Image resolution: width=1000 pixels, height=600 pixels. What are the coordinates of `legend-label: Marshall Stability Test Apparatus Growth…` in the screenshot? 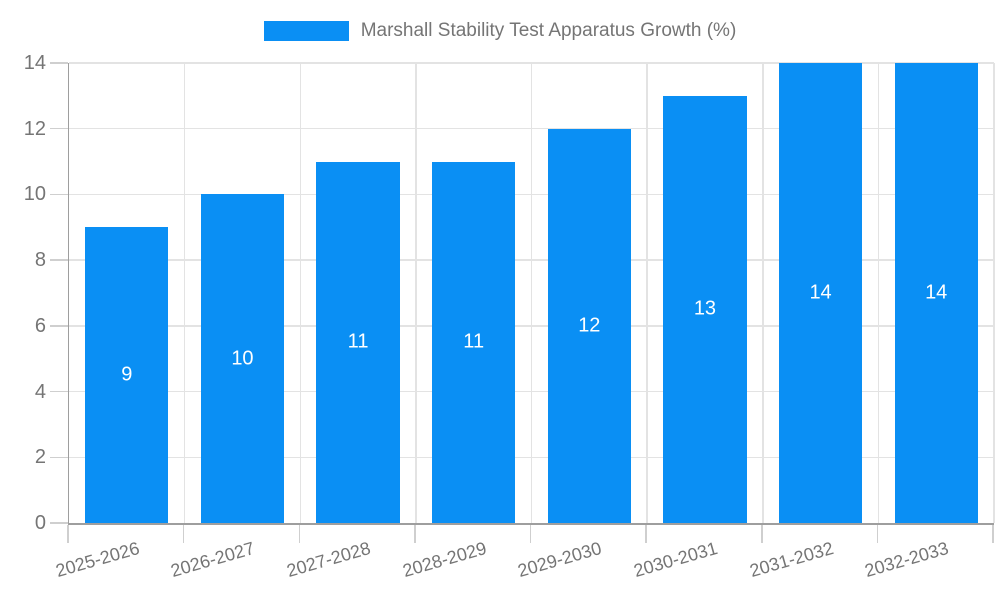 It's located at (548, 30).